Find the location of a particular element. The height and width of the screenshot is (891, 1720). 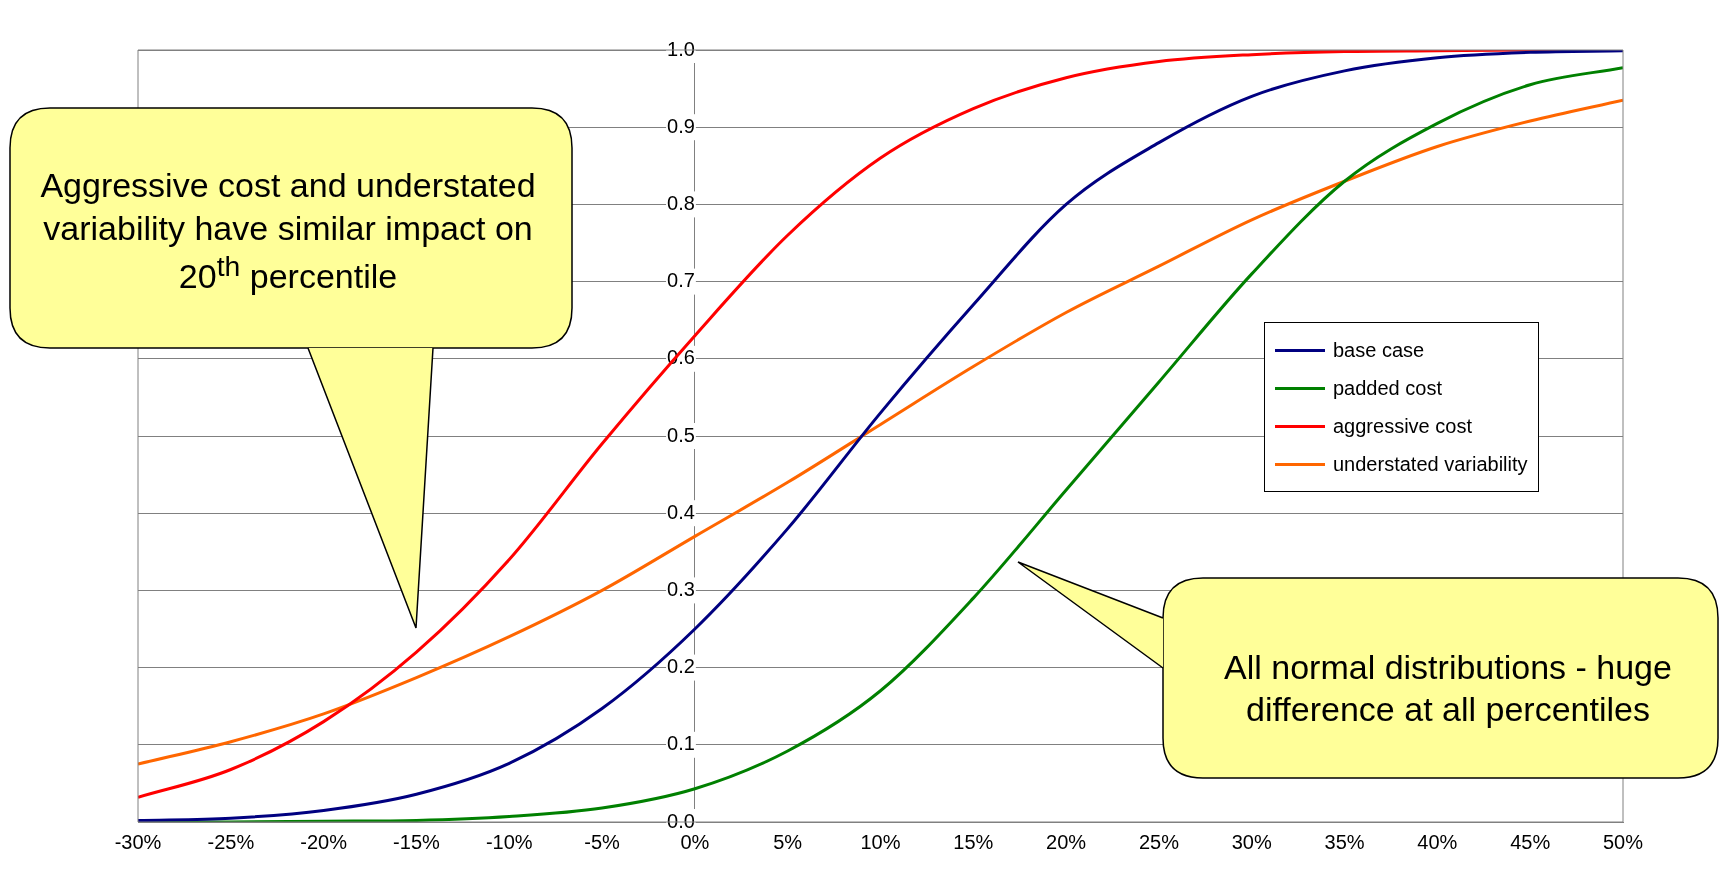

y-tick-label: 0.0 is located at coordinates (681, 820).